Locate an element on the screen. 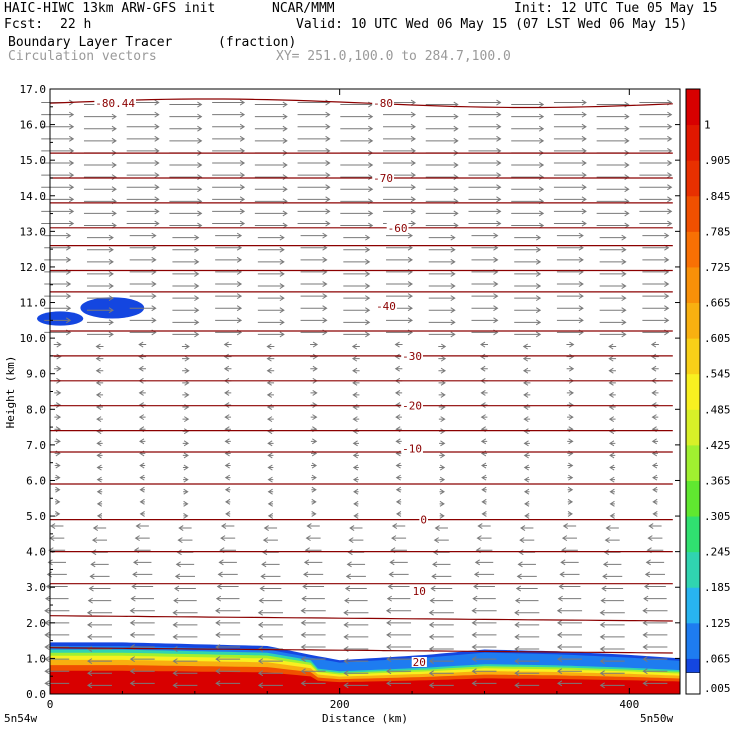  org-label: NCAR/MMM is located at coordinates (303, 8).